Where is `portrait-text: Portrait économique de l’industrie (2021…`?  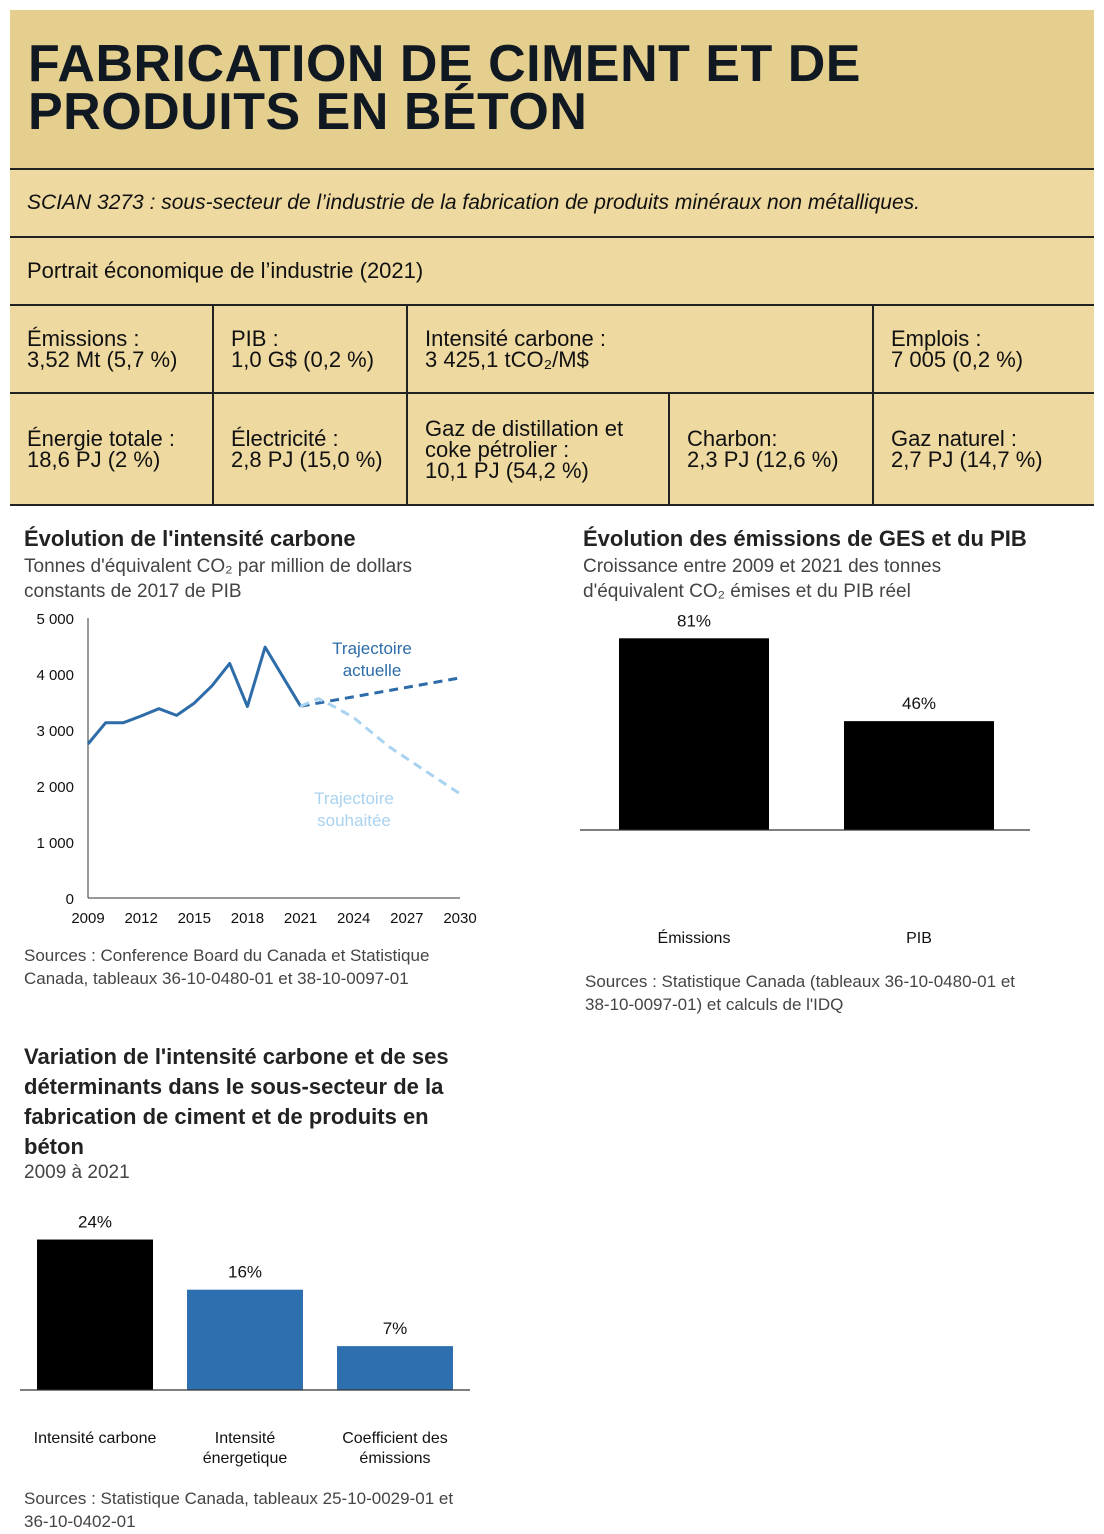
portrait-text: Portrait économique de l’industrie (2021… is located at coordinates (225, 270).